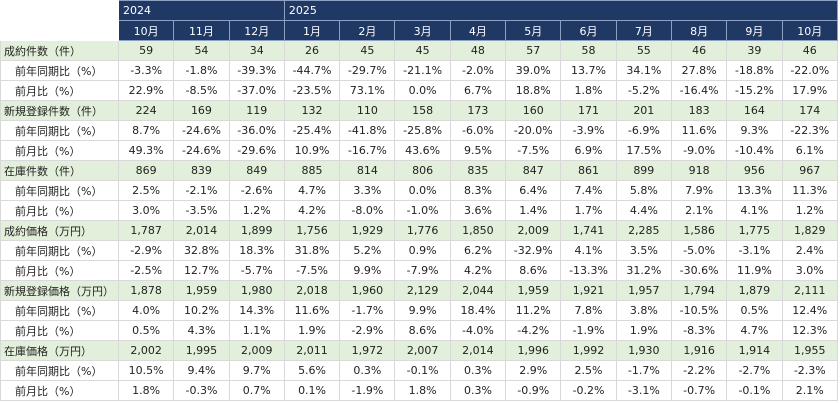 Image resolution: width=840 pixels, height=403 pixels. Describe the element at coordinates (201, 170) in the screenshot. I see `cell-value: 839` at that location.